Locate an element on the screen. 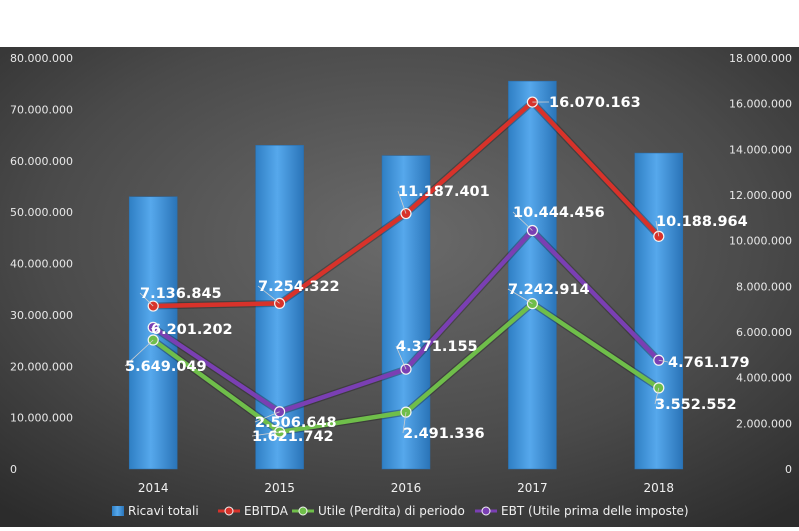 Image resolution: width=799 pixels, height=531 pixels. legend-swatch-ricavi-totali is located at coordinates (118, 511).